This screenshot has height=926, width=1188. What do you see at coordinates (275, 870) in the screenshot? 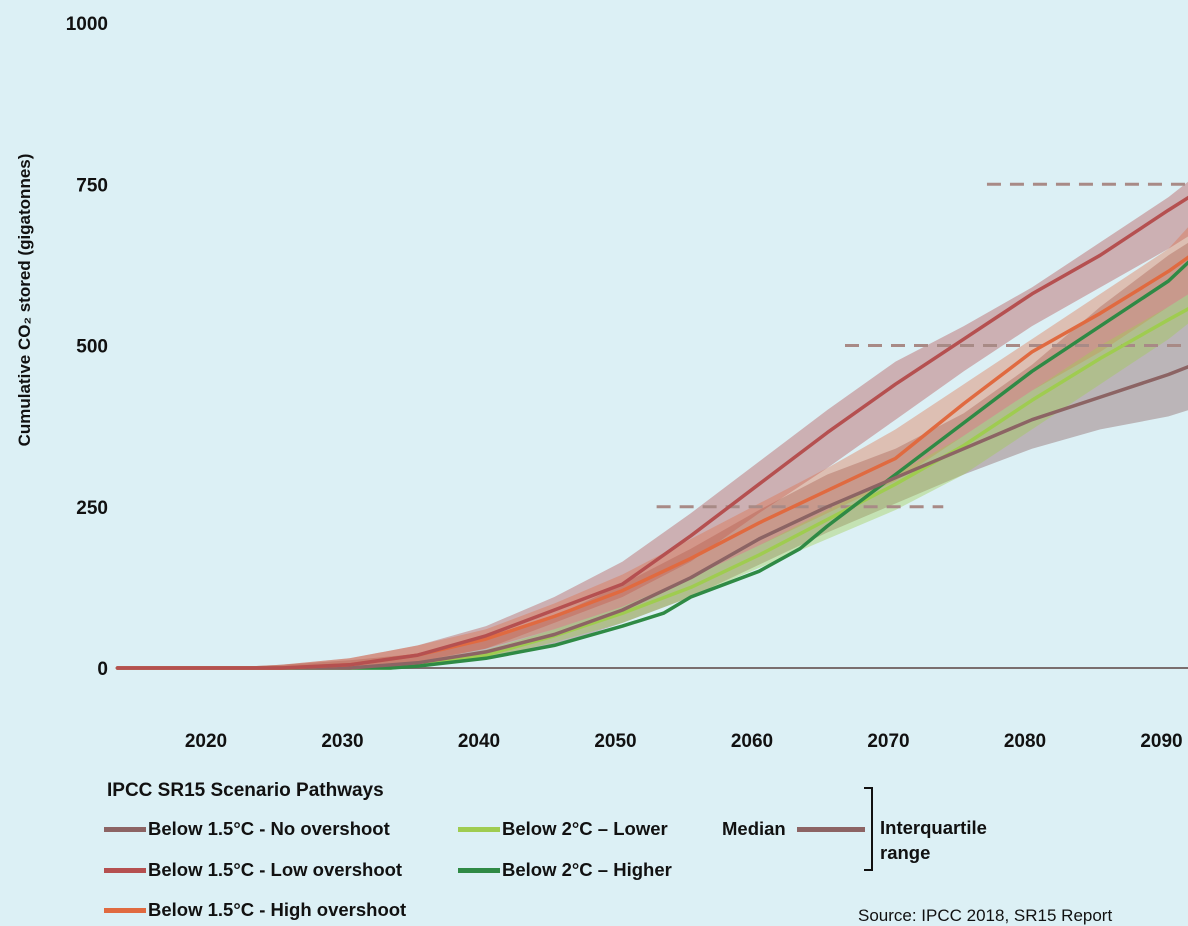
I see `legend-label: Below 1.5°C - Low overshoot` at bounding box center [275, 870].